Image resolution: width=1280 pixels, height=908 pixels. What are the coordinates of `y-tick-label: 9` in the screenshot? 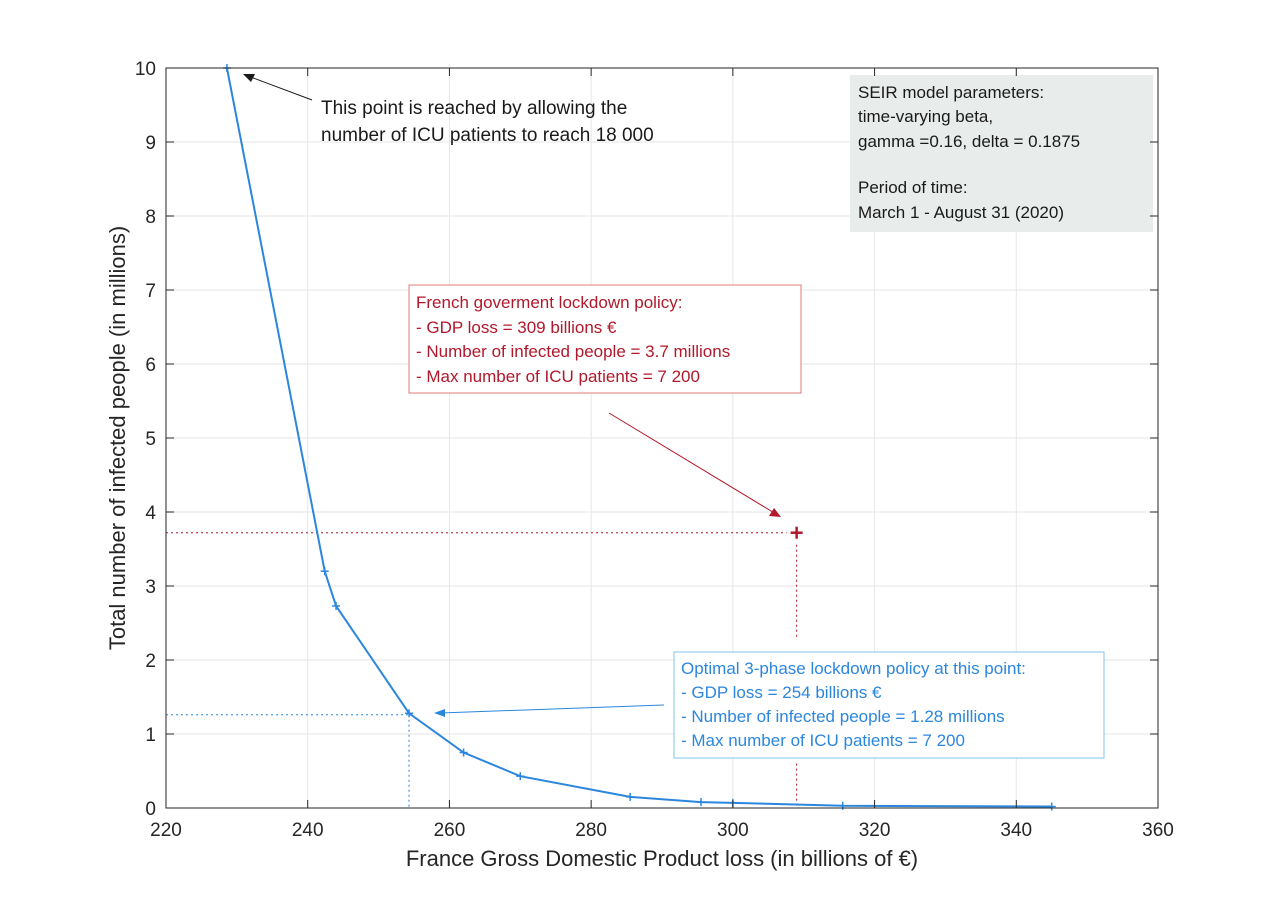 It's located at (150, 143).